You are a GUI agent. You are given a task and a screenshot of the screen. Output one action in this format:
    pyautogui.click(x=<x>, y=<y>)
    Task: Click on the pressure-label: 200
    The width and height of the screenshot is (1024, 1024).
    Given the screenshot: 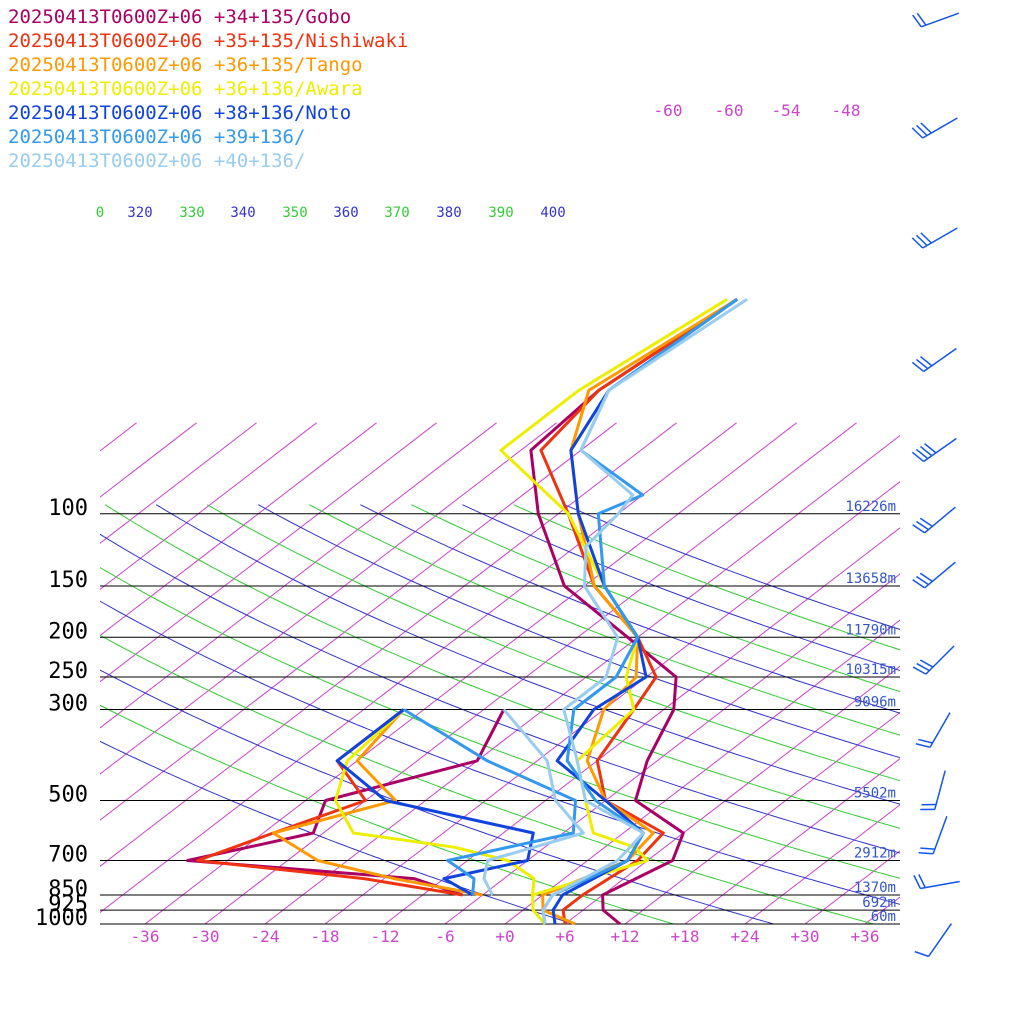 What is the action you would take?
    pyautogui.click(x=68, y=631)
    